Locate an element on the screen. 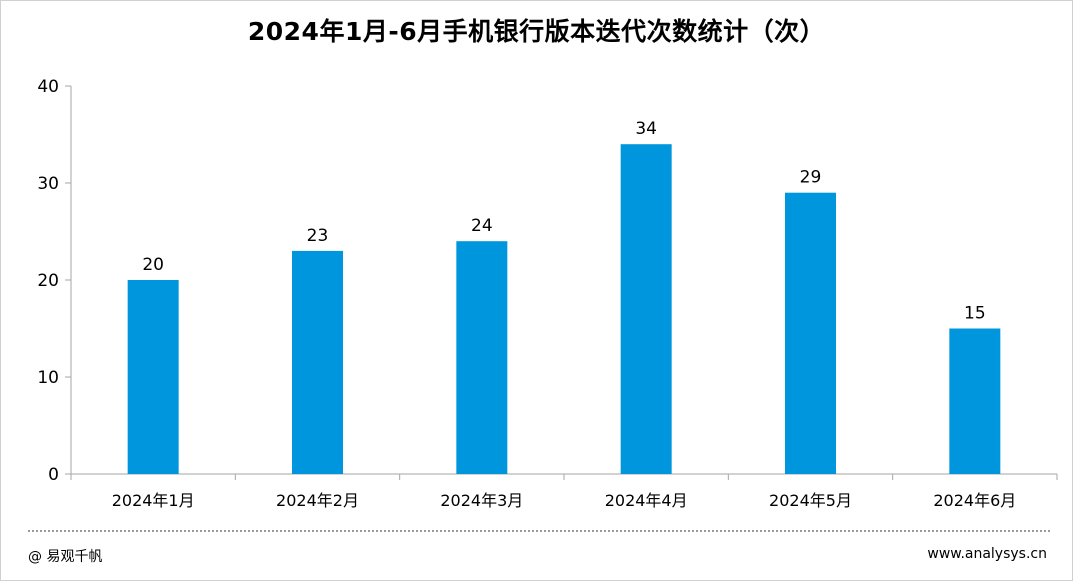 This screenshot has height=581, width=1073. data-label: 24 is located at coordinates (482, 226).